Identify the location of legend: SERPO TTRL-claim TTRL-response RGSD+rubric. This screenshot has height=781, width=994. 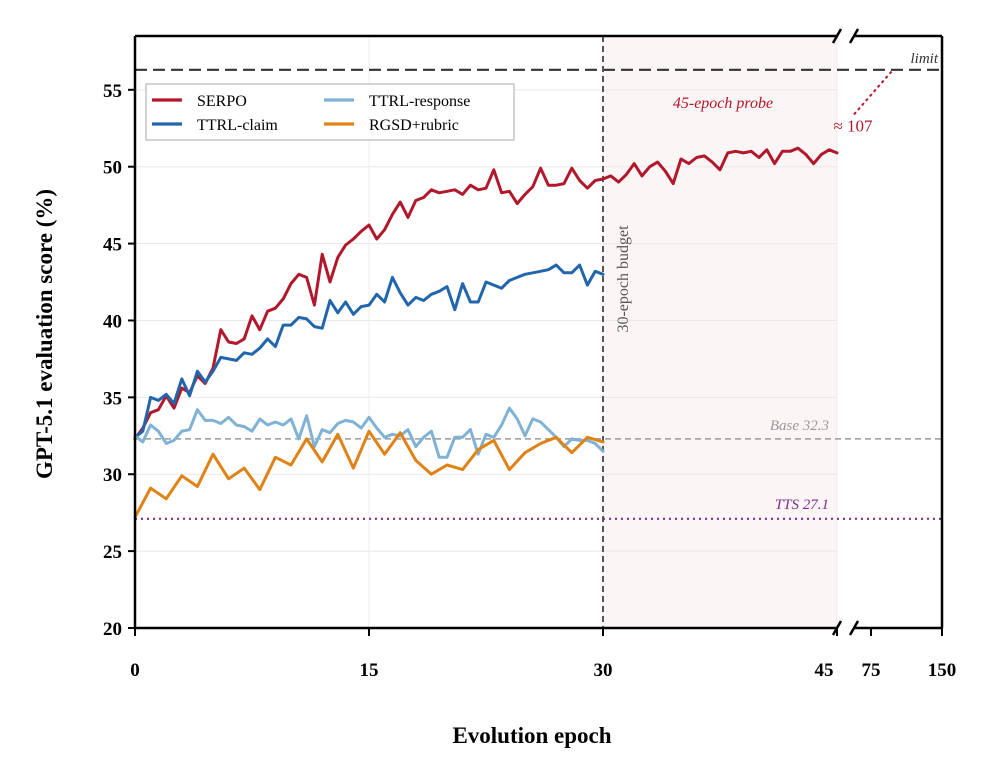
(330, 112).